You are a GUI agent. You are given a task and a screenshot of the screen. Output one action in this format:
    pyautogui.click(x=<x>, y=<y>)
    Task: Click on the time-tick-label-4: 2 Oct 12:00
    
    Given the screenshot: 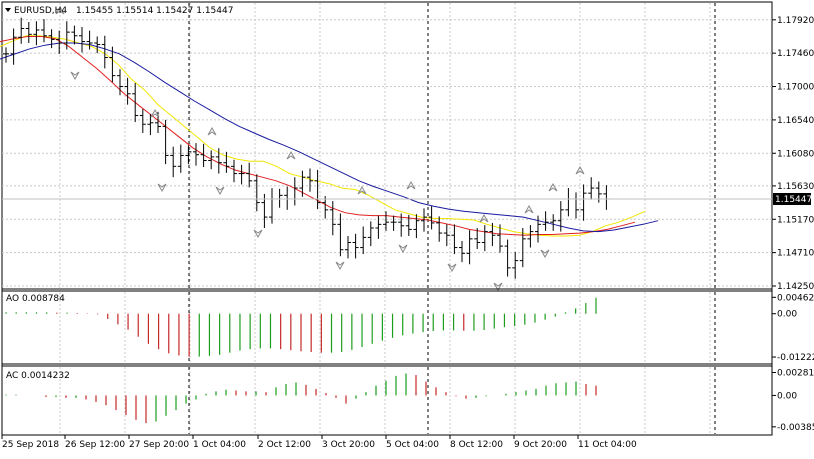 What is the action you would take?
    pyautogui.click(x=284, y=445)
    